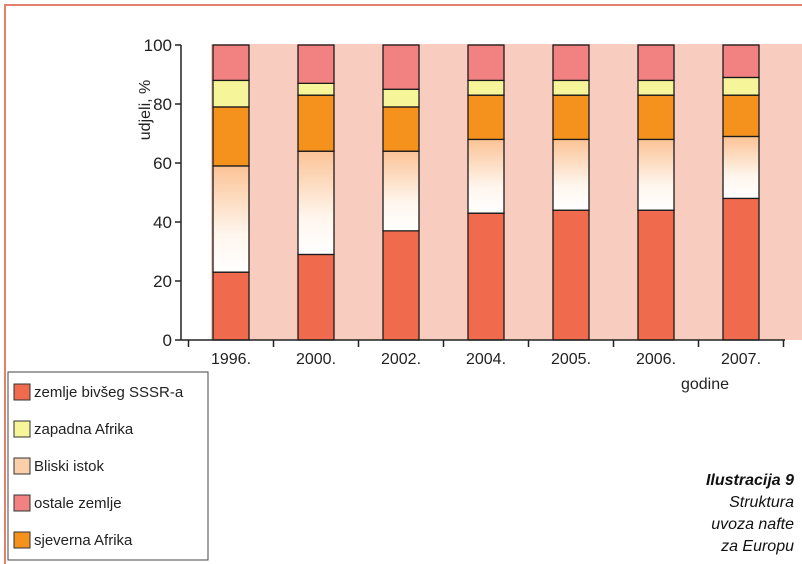 This screenshot has height=564, width=802. I want to click on bar-ostale-zemlje-2004, so click(486, 63).